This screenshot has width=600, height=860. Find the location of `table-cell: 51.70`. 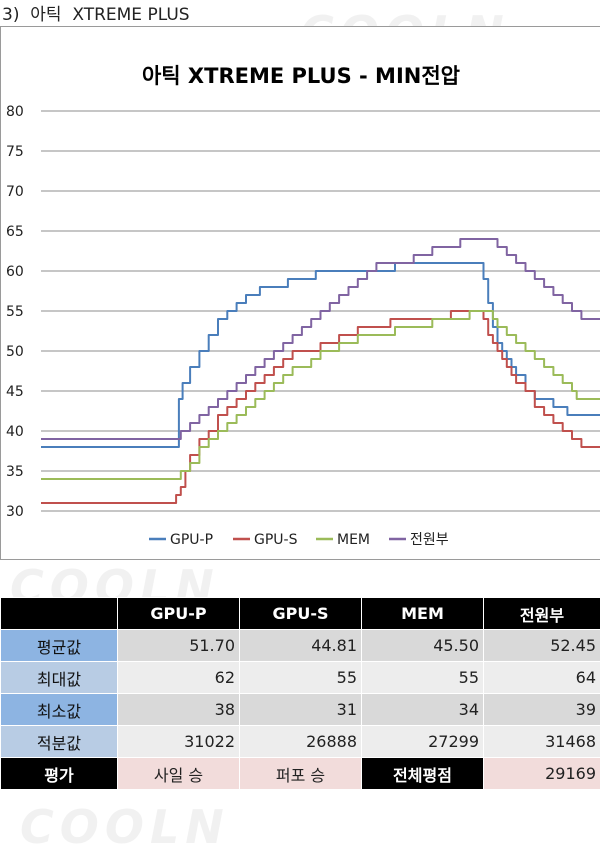

table-cell: 51.70 is located at coordinates (179, 646).